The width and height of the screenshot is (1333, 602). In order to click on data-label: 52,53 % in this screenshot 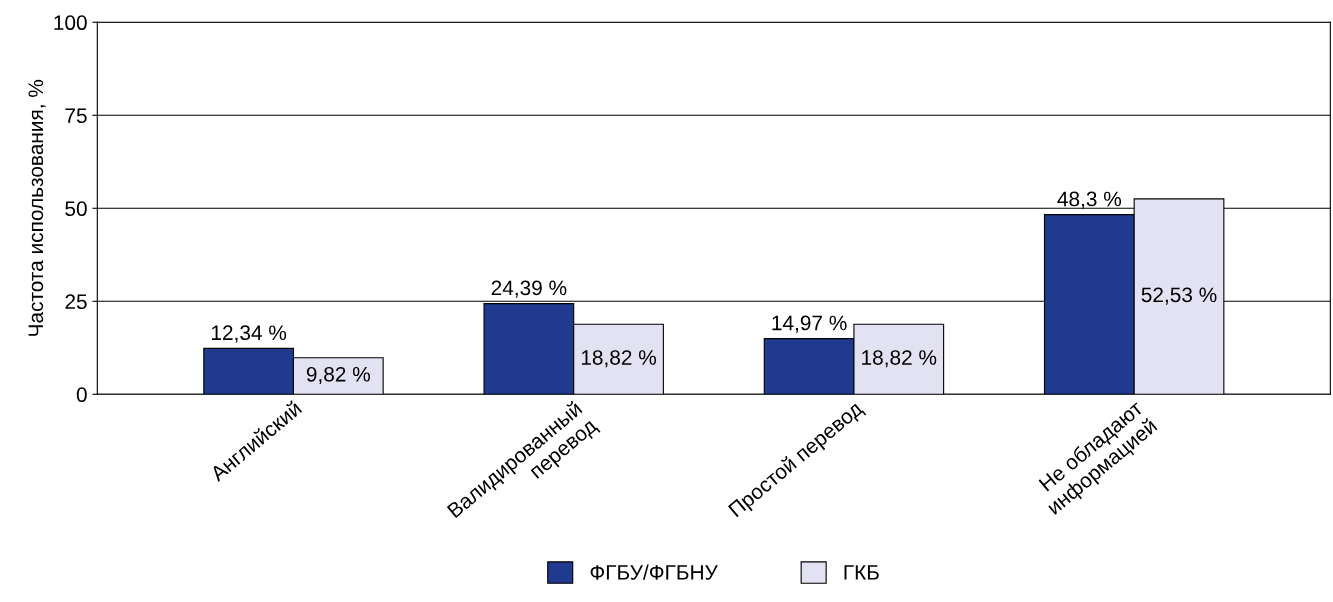, I will do `click(1179, 296)`.